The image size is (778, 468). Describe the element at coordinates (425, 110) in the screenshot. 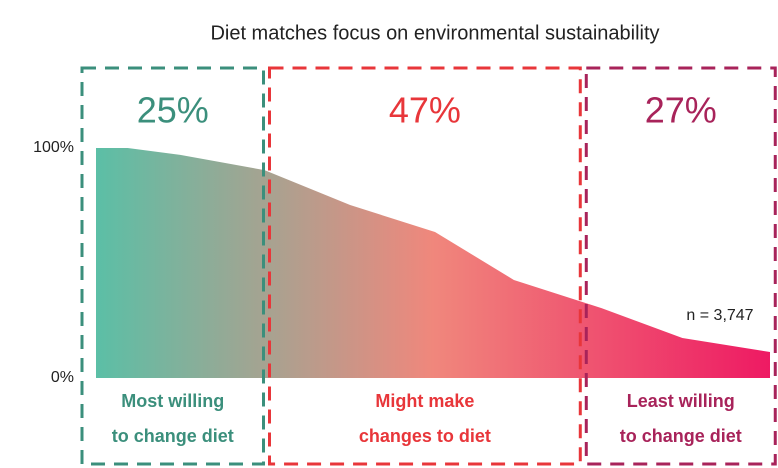

I see `segment-value: 47%` at that location.